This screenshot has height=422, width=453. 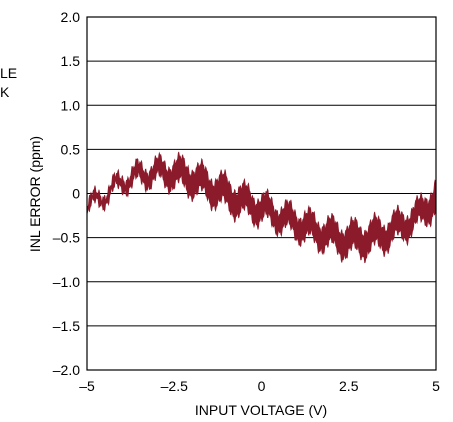 What do you see at coordinates (76, 194) in the screenshot?
I see `y-tick-label: 0` at bounding box center [76, 194].